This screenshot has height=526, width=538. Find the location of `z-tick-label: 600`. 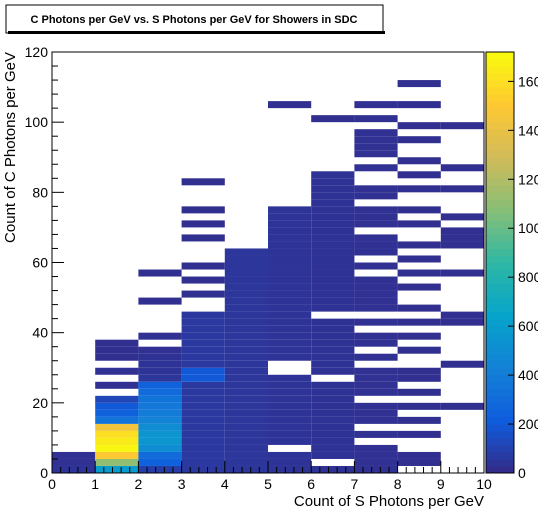

z-tick-label: 600 is located at coordinates (528, 326).